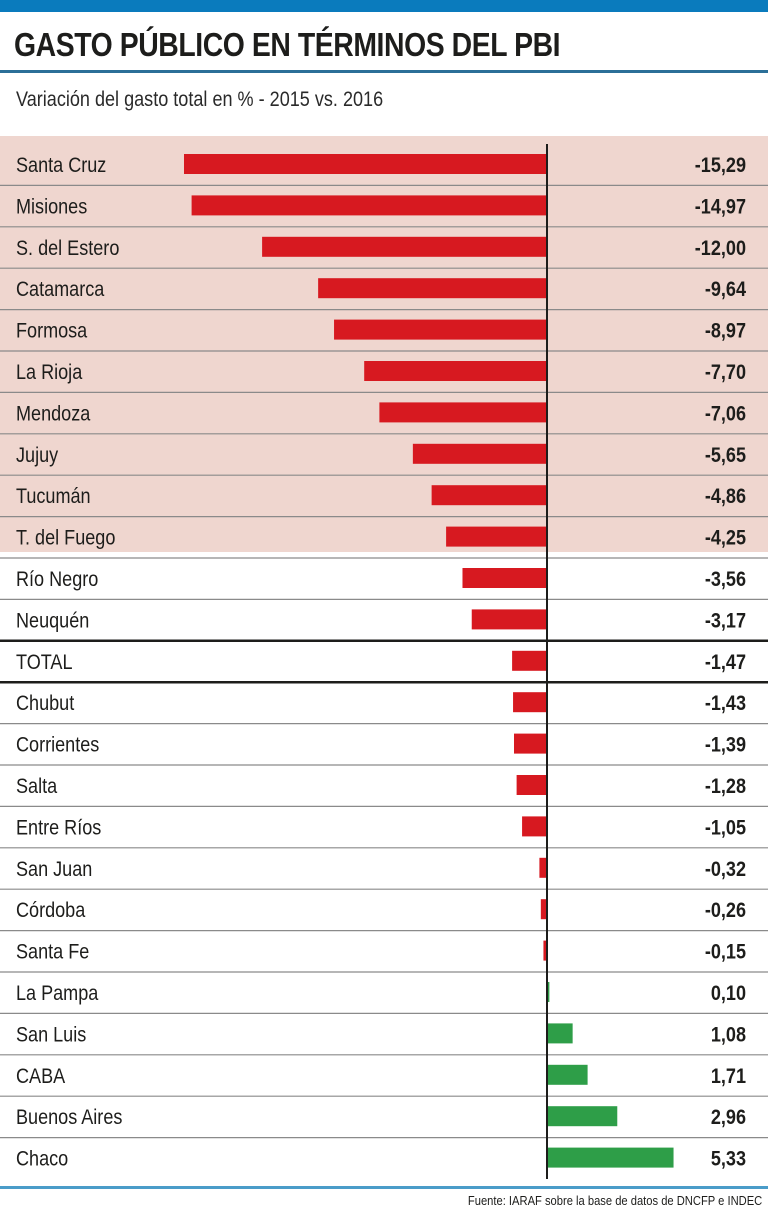 This screenshot has height=1212, width=768. Describe the element at coordinates (725, 456) in the screenshot. I see `value-label-7: -5,65` at that location.